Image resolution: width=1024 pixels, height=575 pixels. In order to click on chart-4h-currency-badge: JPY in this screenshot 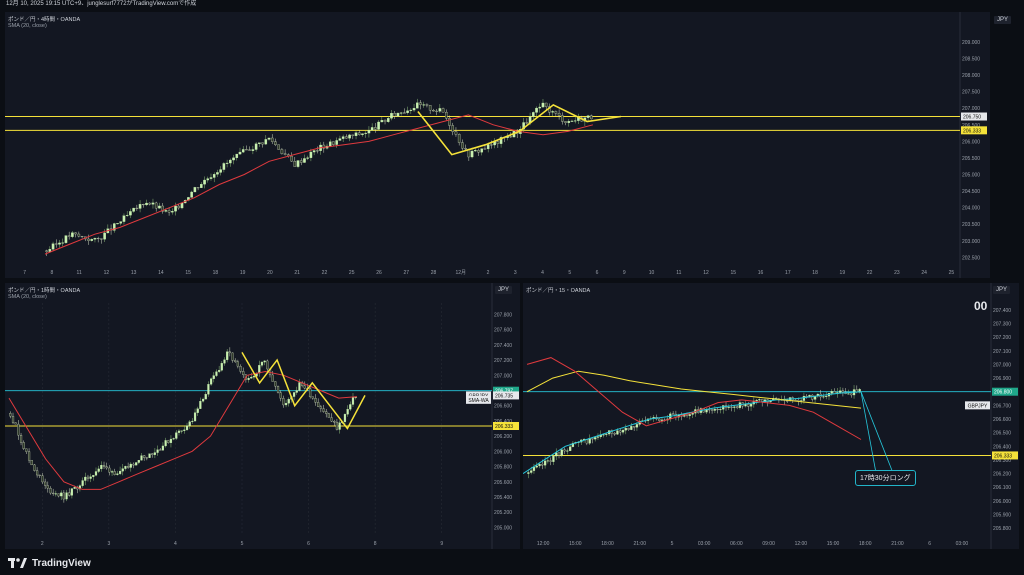, I will do `click(1003, 20)`.